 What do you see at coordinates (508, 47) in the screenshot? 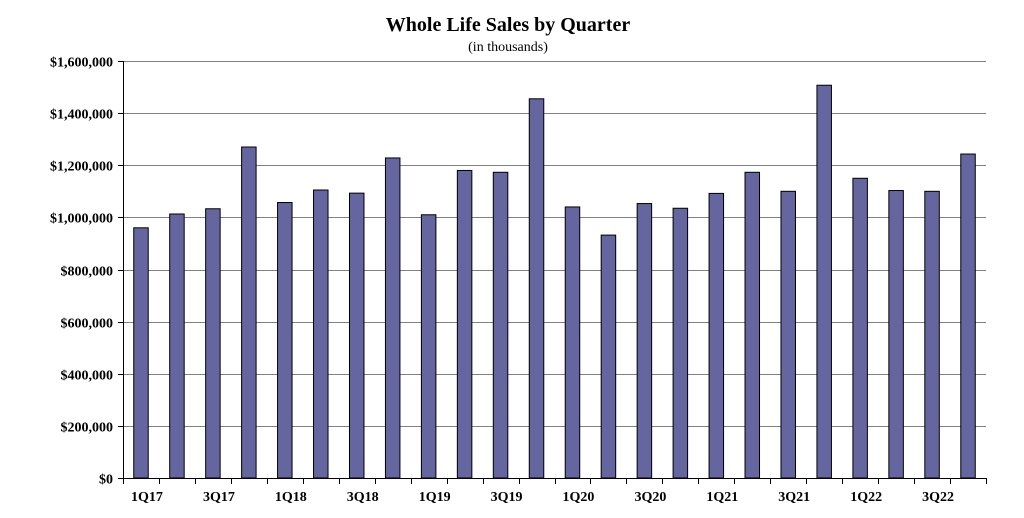
I see `chart-subtitle: (in thousands)` at bounding box center [508, 47].